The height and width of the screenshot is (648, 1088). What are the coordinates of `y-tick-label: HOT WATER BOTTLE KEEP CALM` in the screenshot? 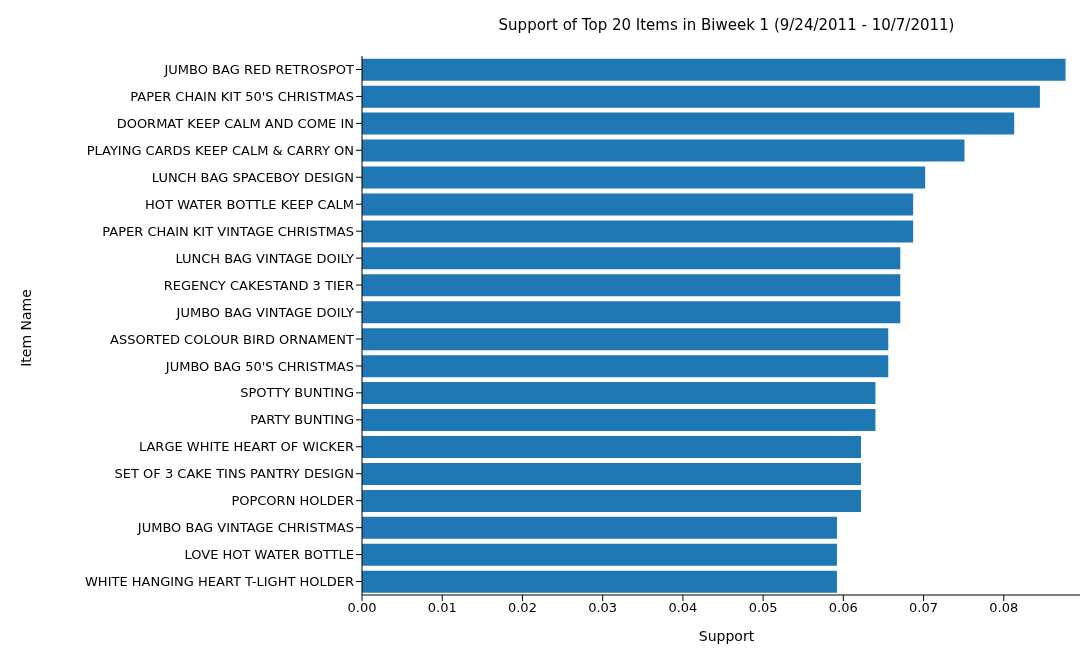 It's located at (249, 204).